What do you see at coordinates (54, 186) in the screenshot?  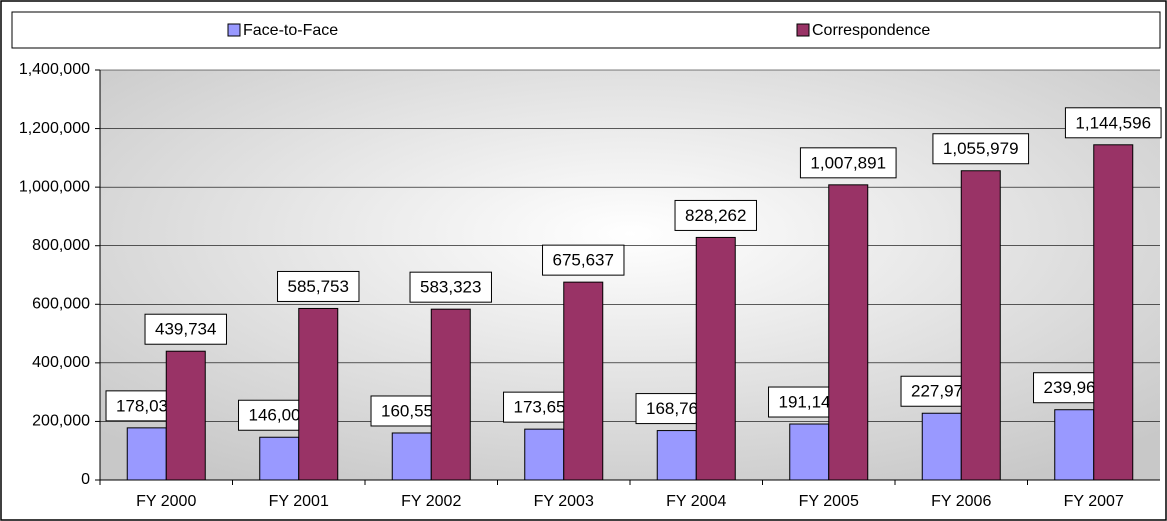 I see `y-tick-label: 1,000,000` at bounding box center [54, 186].